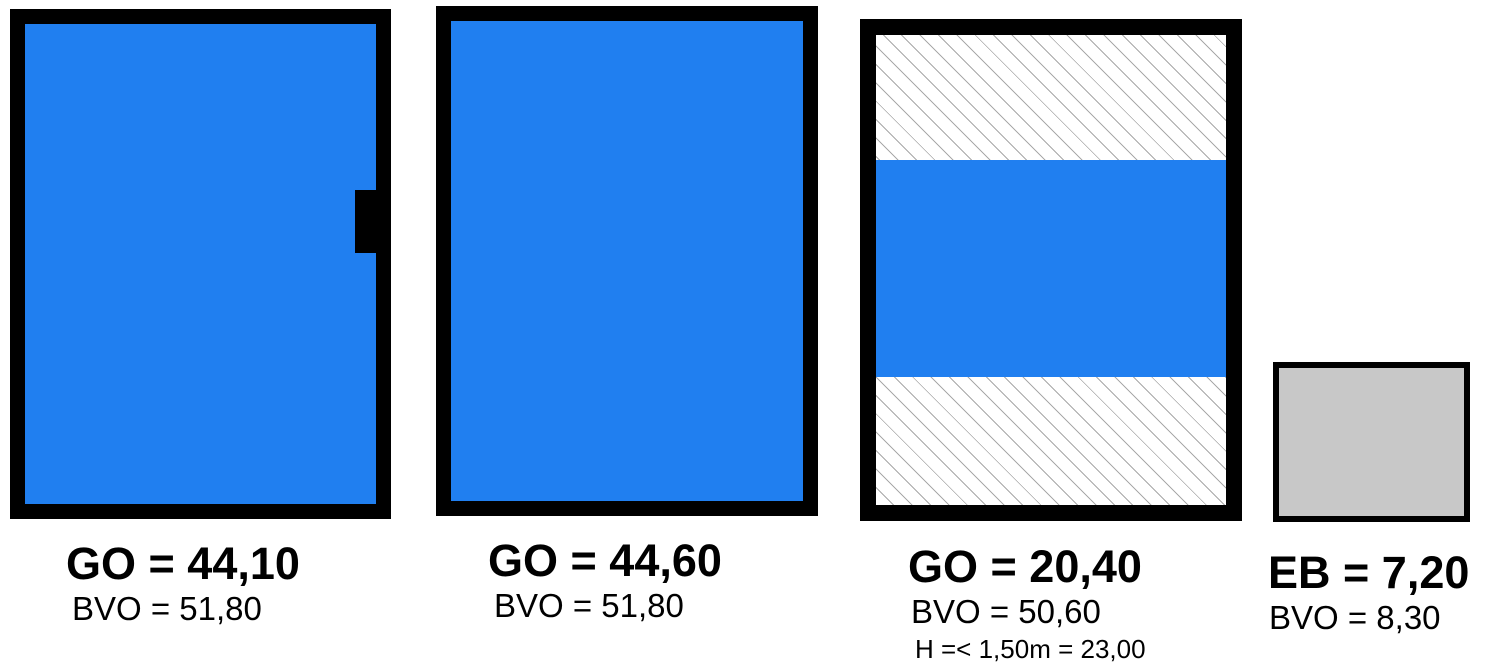 Image resolution: width=1493 pixels, height=665 pixels. I want to click on room-4-eb-label: EB = 7,20, so click(1369, 572).